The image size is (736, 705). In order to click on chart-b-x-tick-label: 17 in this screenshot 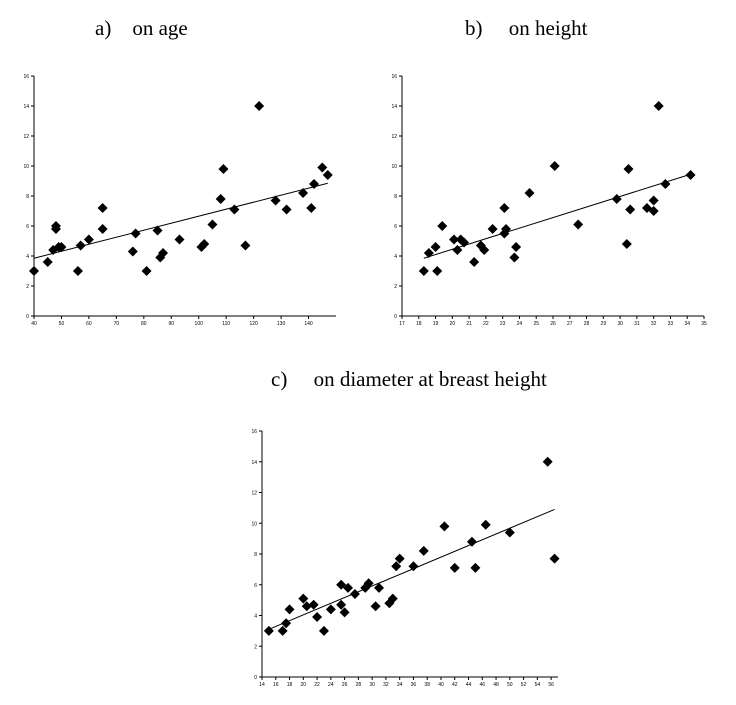, I will do `click(402, 324)`.